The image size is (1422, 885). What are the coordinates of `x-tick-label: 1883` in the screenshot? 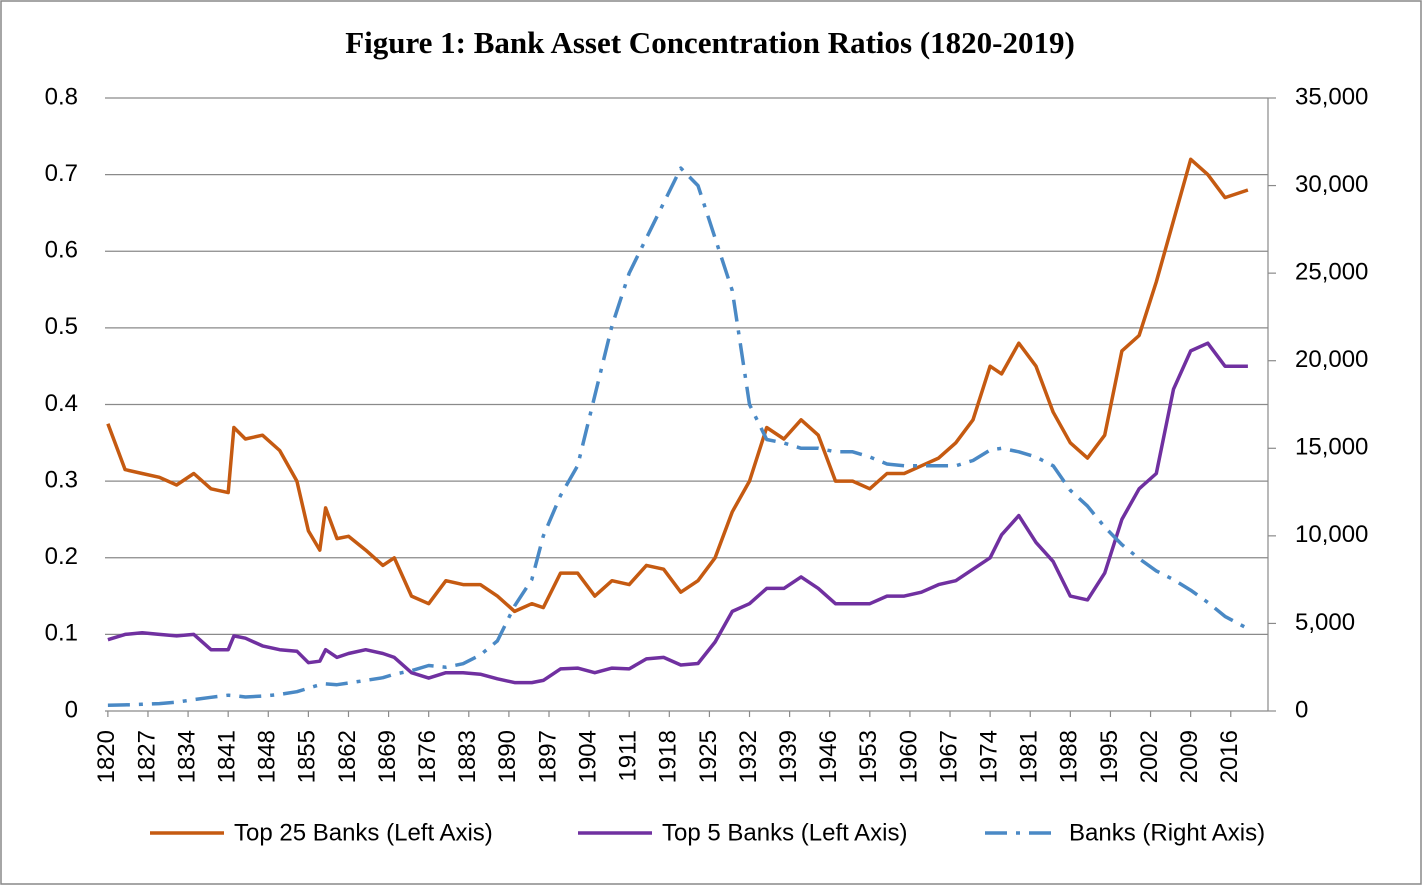 It's located at (467, 756).